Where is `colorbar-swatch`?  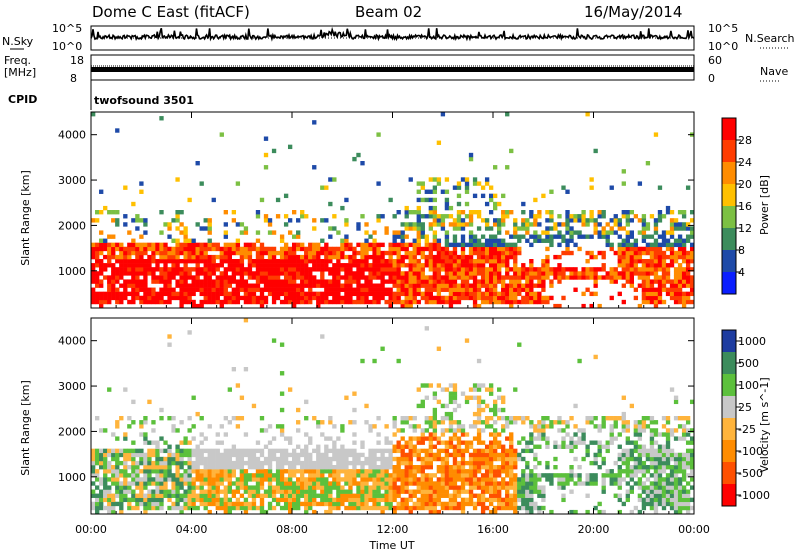
colorbar-swatch is located at coordinates (729, 151).